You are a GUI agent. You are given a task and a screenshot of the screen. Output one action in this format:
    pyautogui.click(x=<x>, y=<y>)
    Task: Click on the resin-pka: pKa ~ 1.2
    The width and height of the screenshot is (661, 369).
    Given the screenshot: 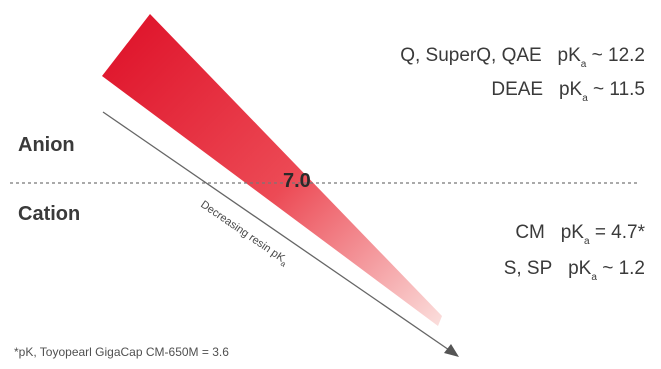 What is the action you would take?
    pyautogui.click(x=606, y=270)
    